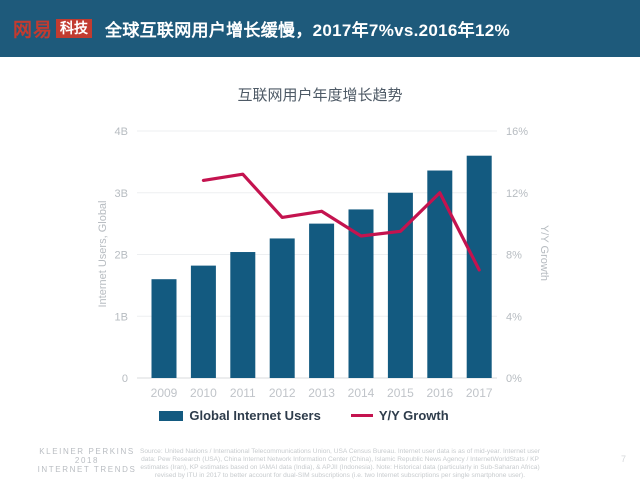  Describe the element at coordinates (282, 308) in the screenshot. I see `bar-2012` at that location.